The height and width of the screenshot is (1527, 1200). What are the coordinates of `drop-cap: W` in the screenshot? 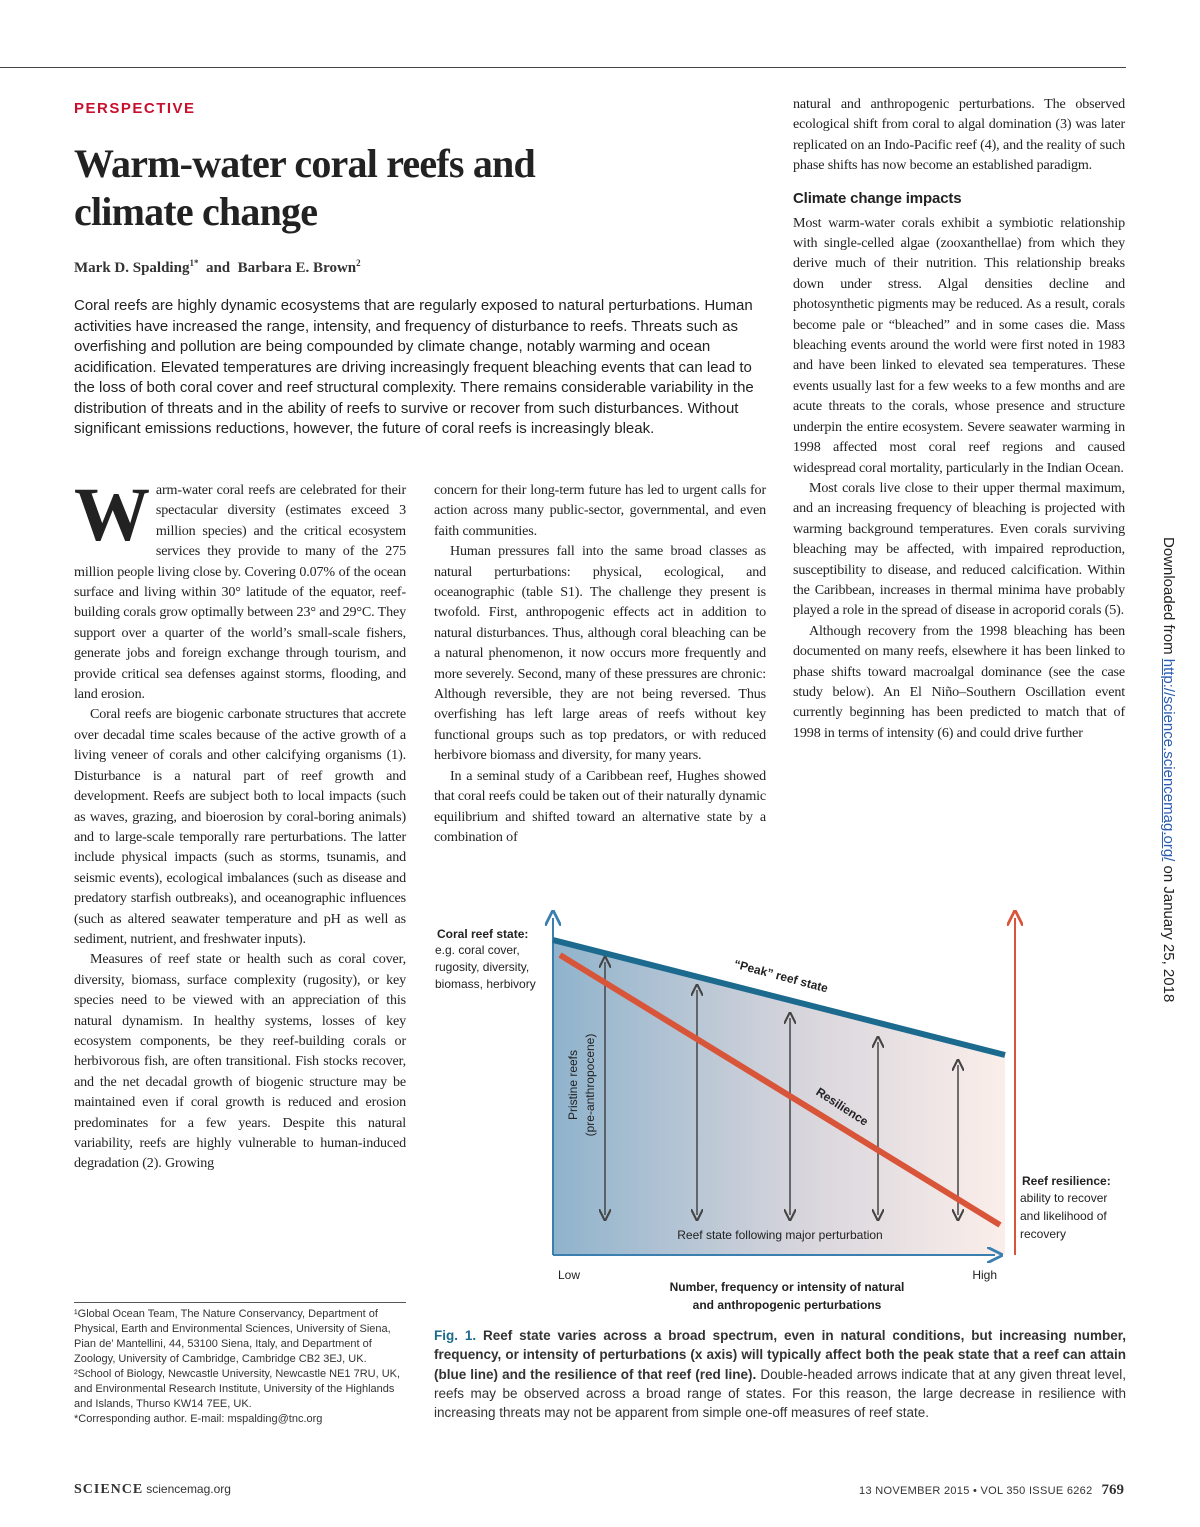 It's located at (112, 515).